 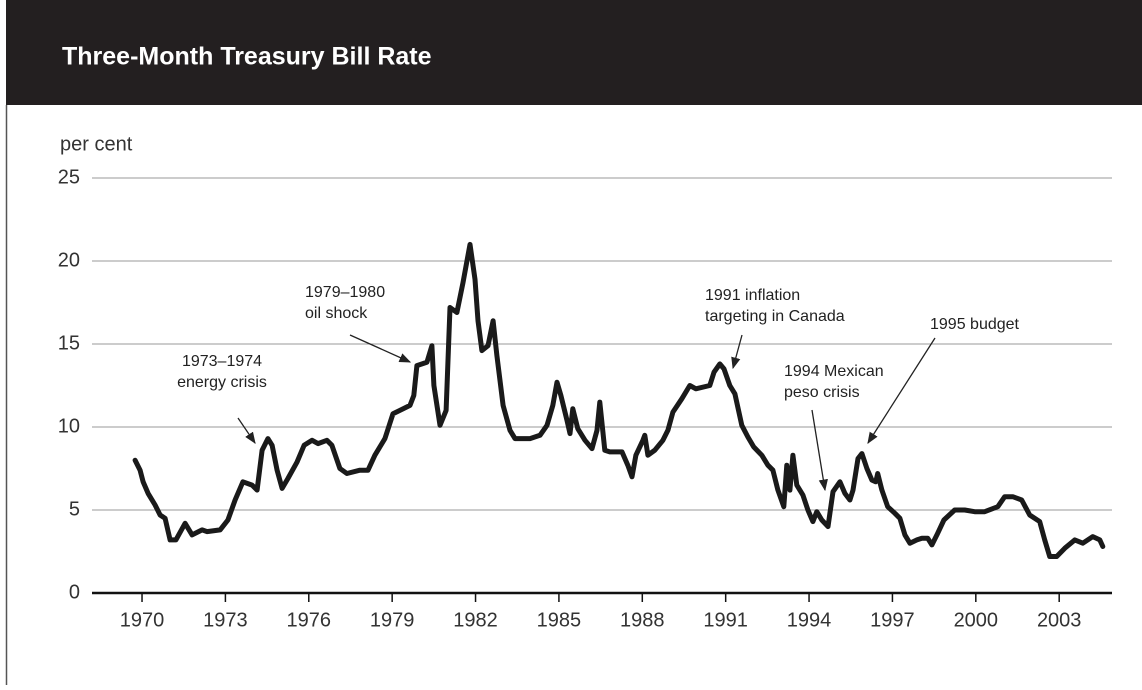 I want to click on x-tick-label: 1973, so click(x=225, y=620).